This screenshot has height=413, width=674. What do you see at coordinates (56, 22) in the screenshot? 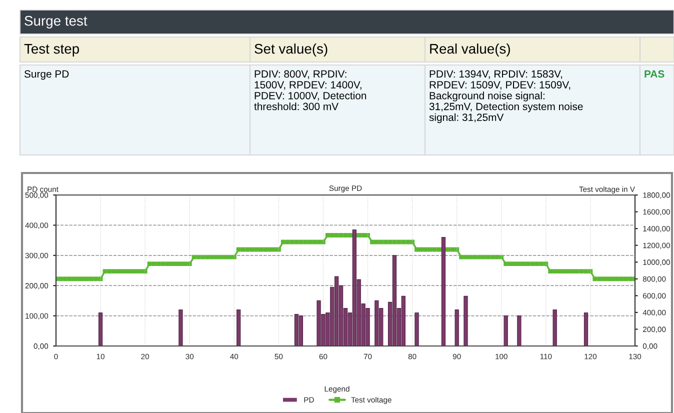
I see `text: Surge test` at bounding box center [56, 22].